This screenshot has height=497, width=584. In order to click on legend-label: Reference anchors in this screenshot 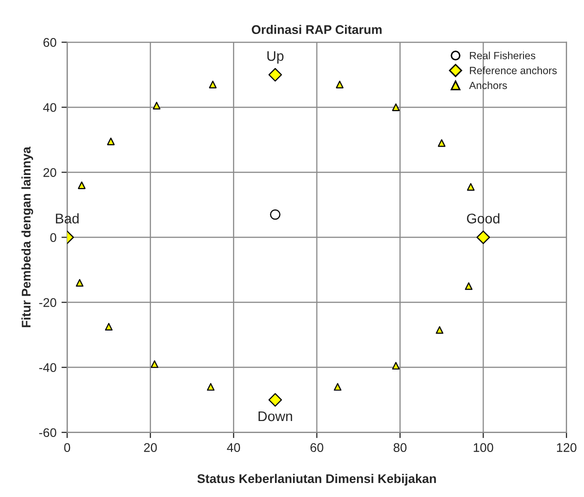, I will do `click(513, 70)`.